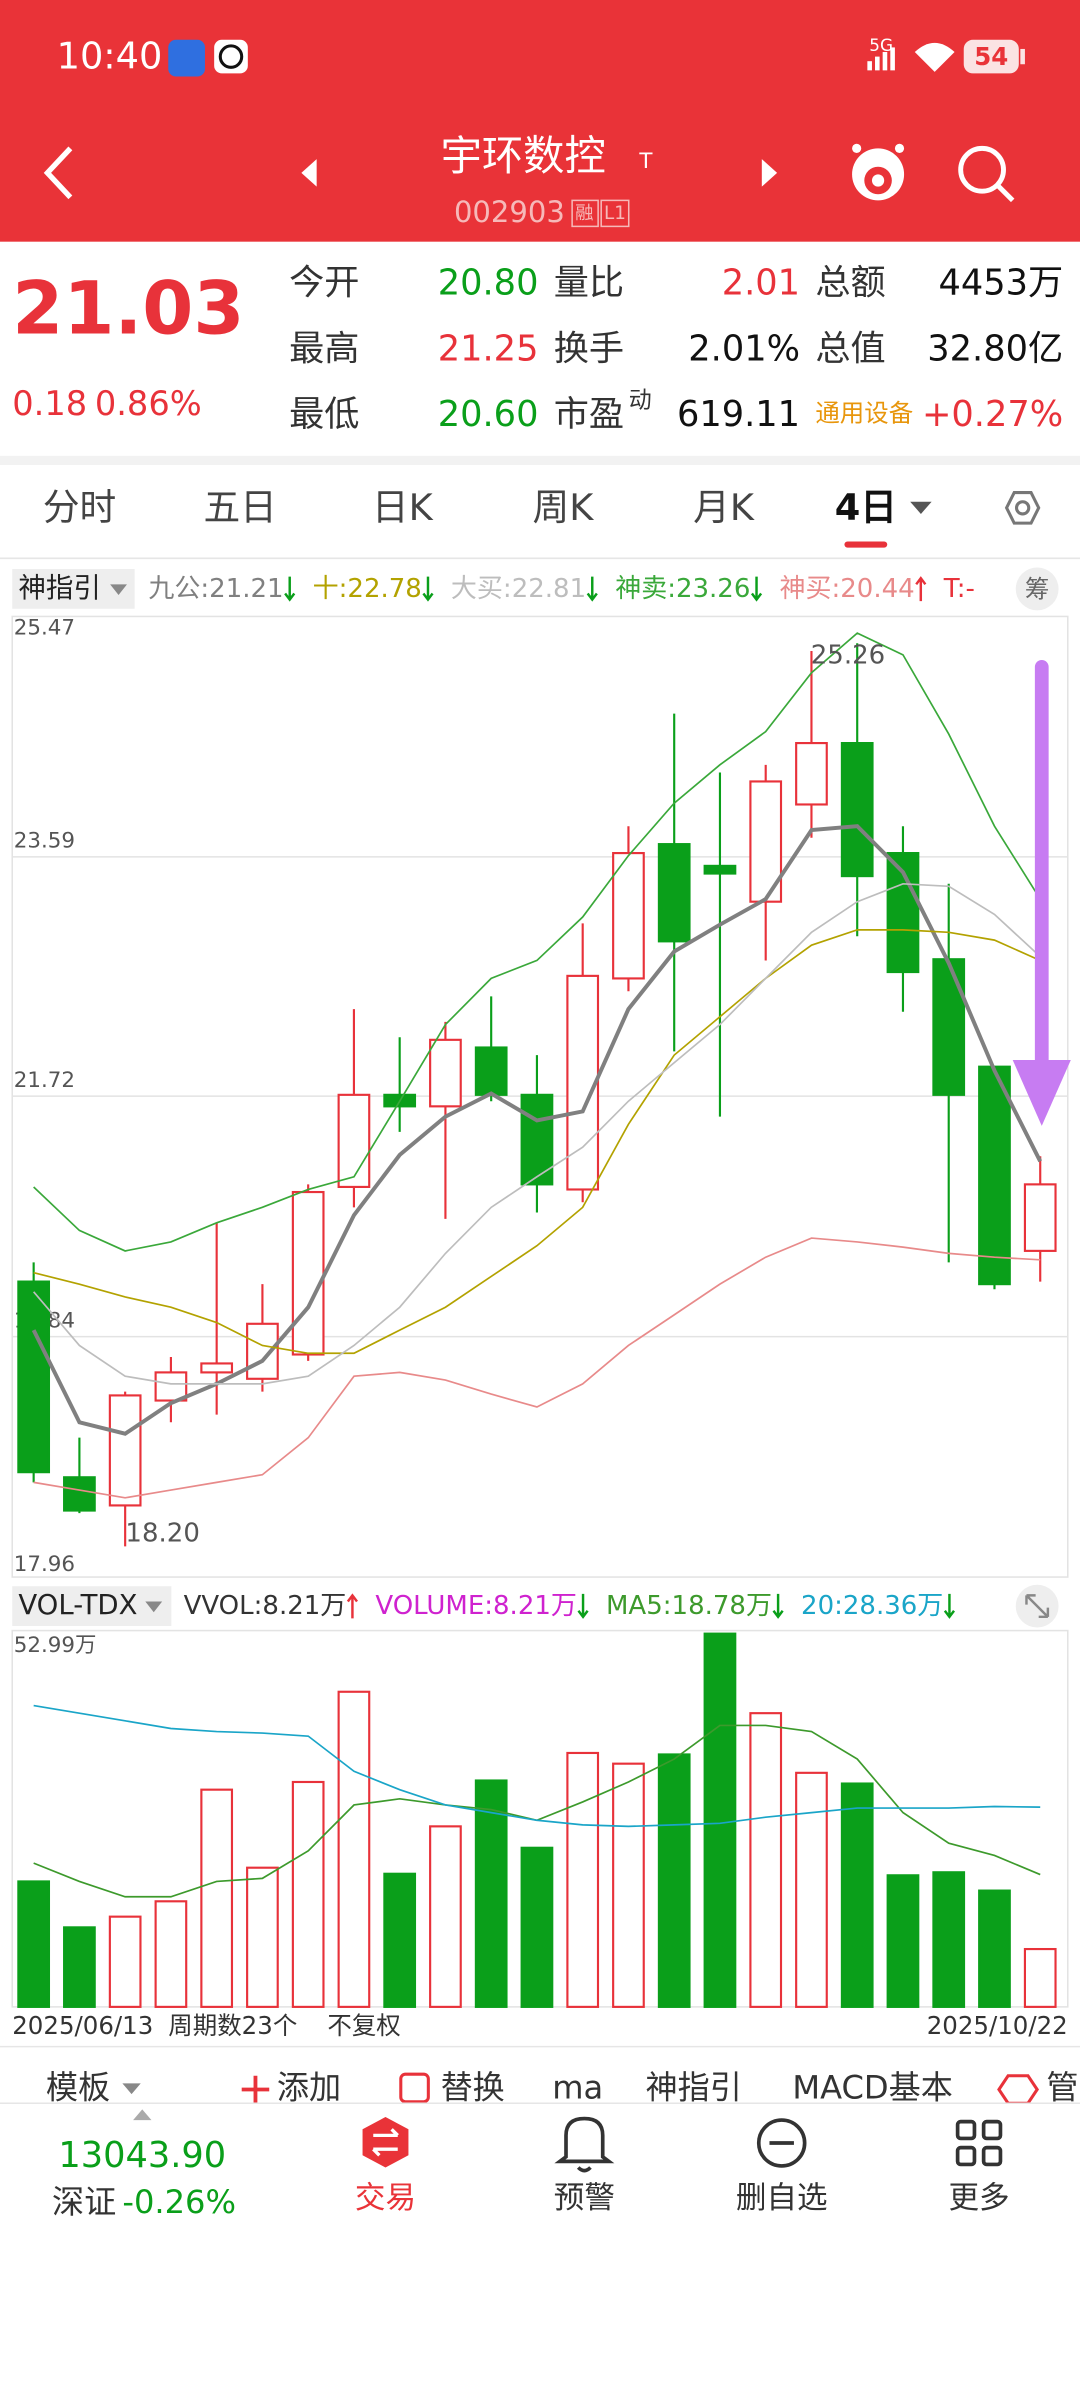 This screenshot has width=1080, height=2400. What do you see at coordinates (1062, 2087) in the screenshot?
I see `toolbar-item: 管` at bounding box center [1062, 2087].